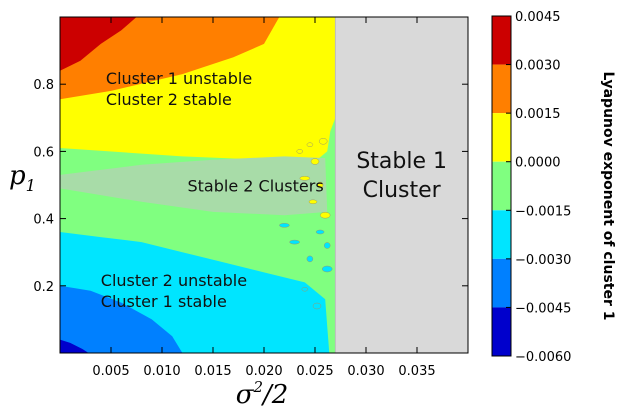  Describe the element at coordinates (538, 114) in the screenshot. I see `colorbar-tick-label: 0.0015` at that location.